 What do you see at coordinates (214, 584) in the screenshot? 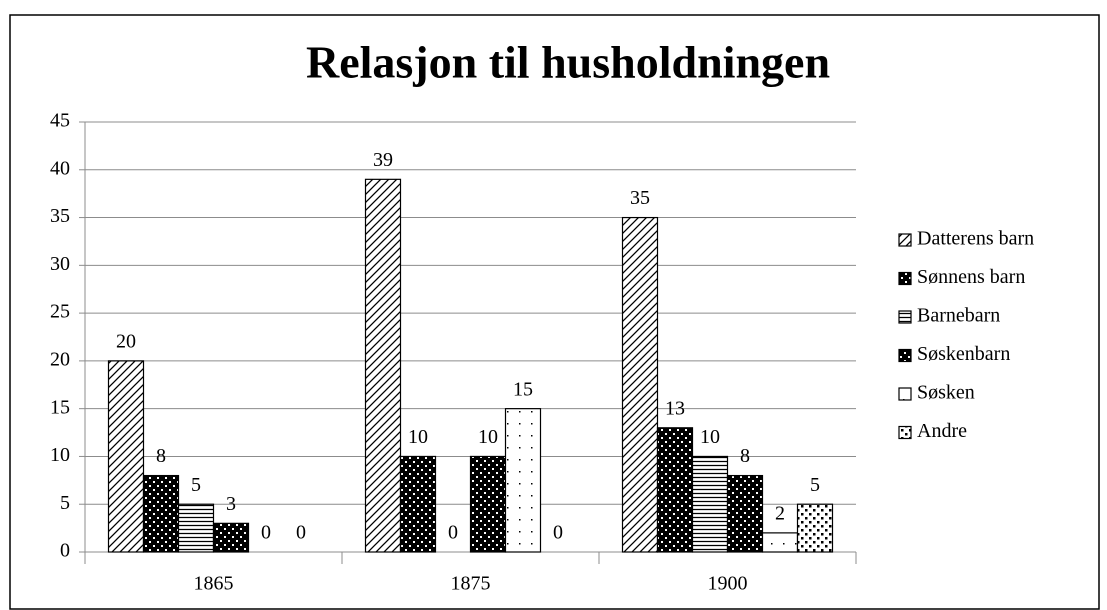
I see `x-tick-label: 1865` at bounding box center [214, 584].